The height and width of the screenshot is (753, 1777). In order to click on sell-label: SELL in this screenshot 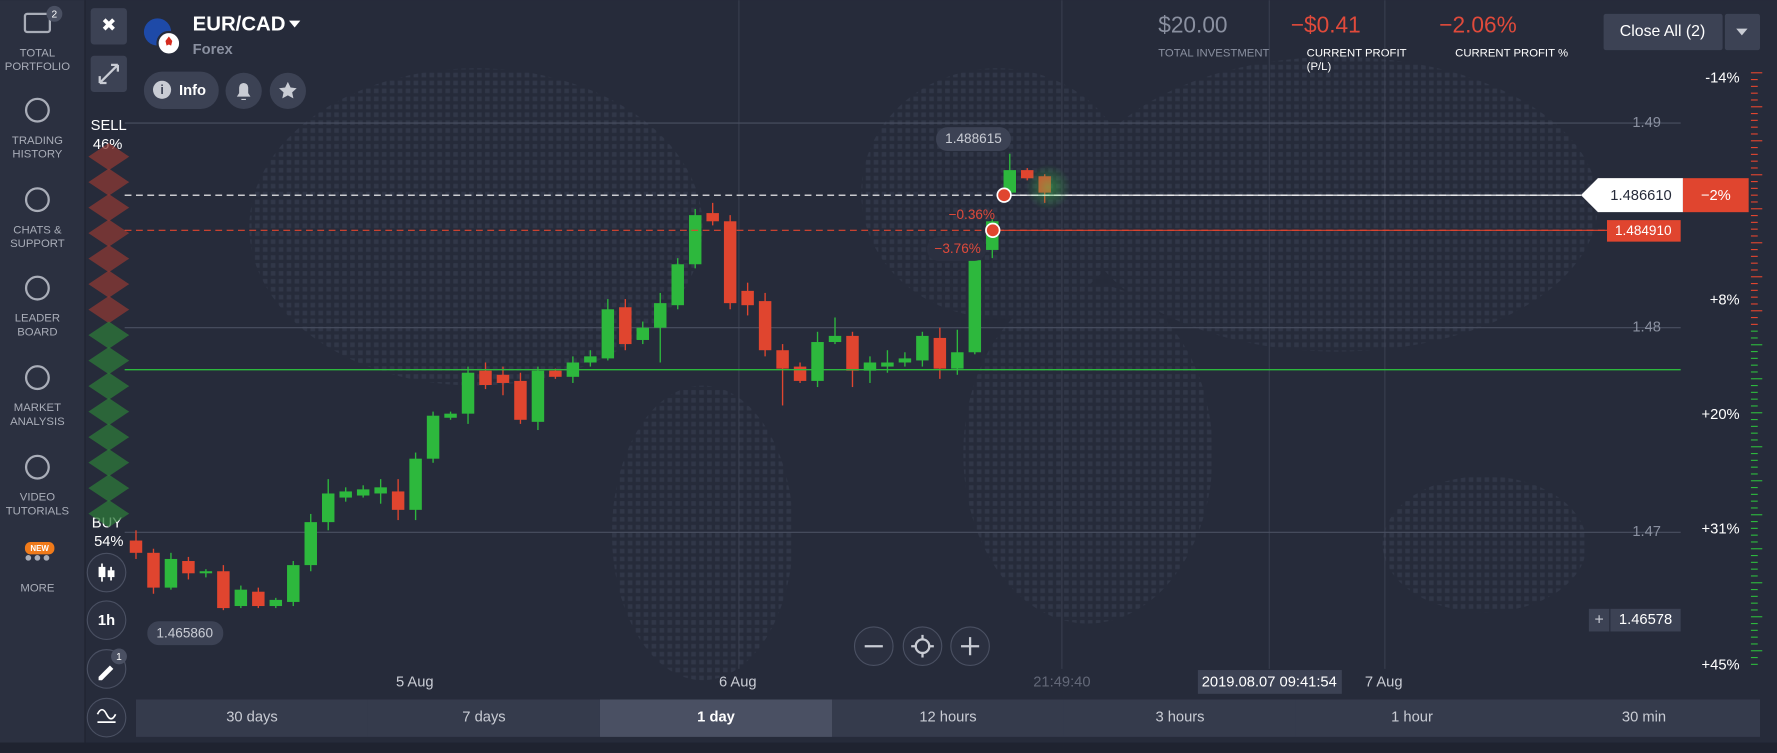, I will do `click(109, 126)`.